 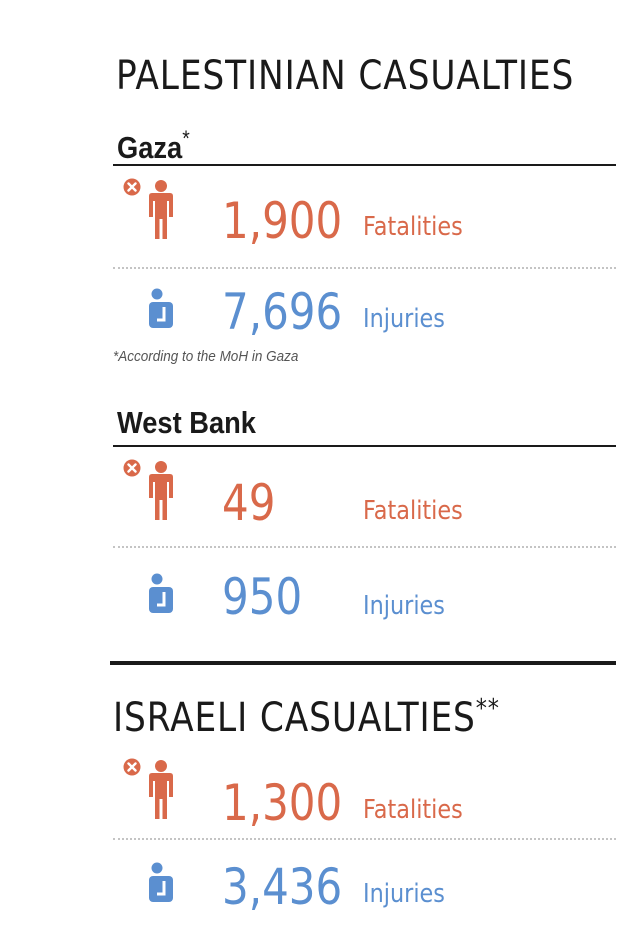 I want to click on gaza-heading: Gaza*, so click(x=153, y=145).